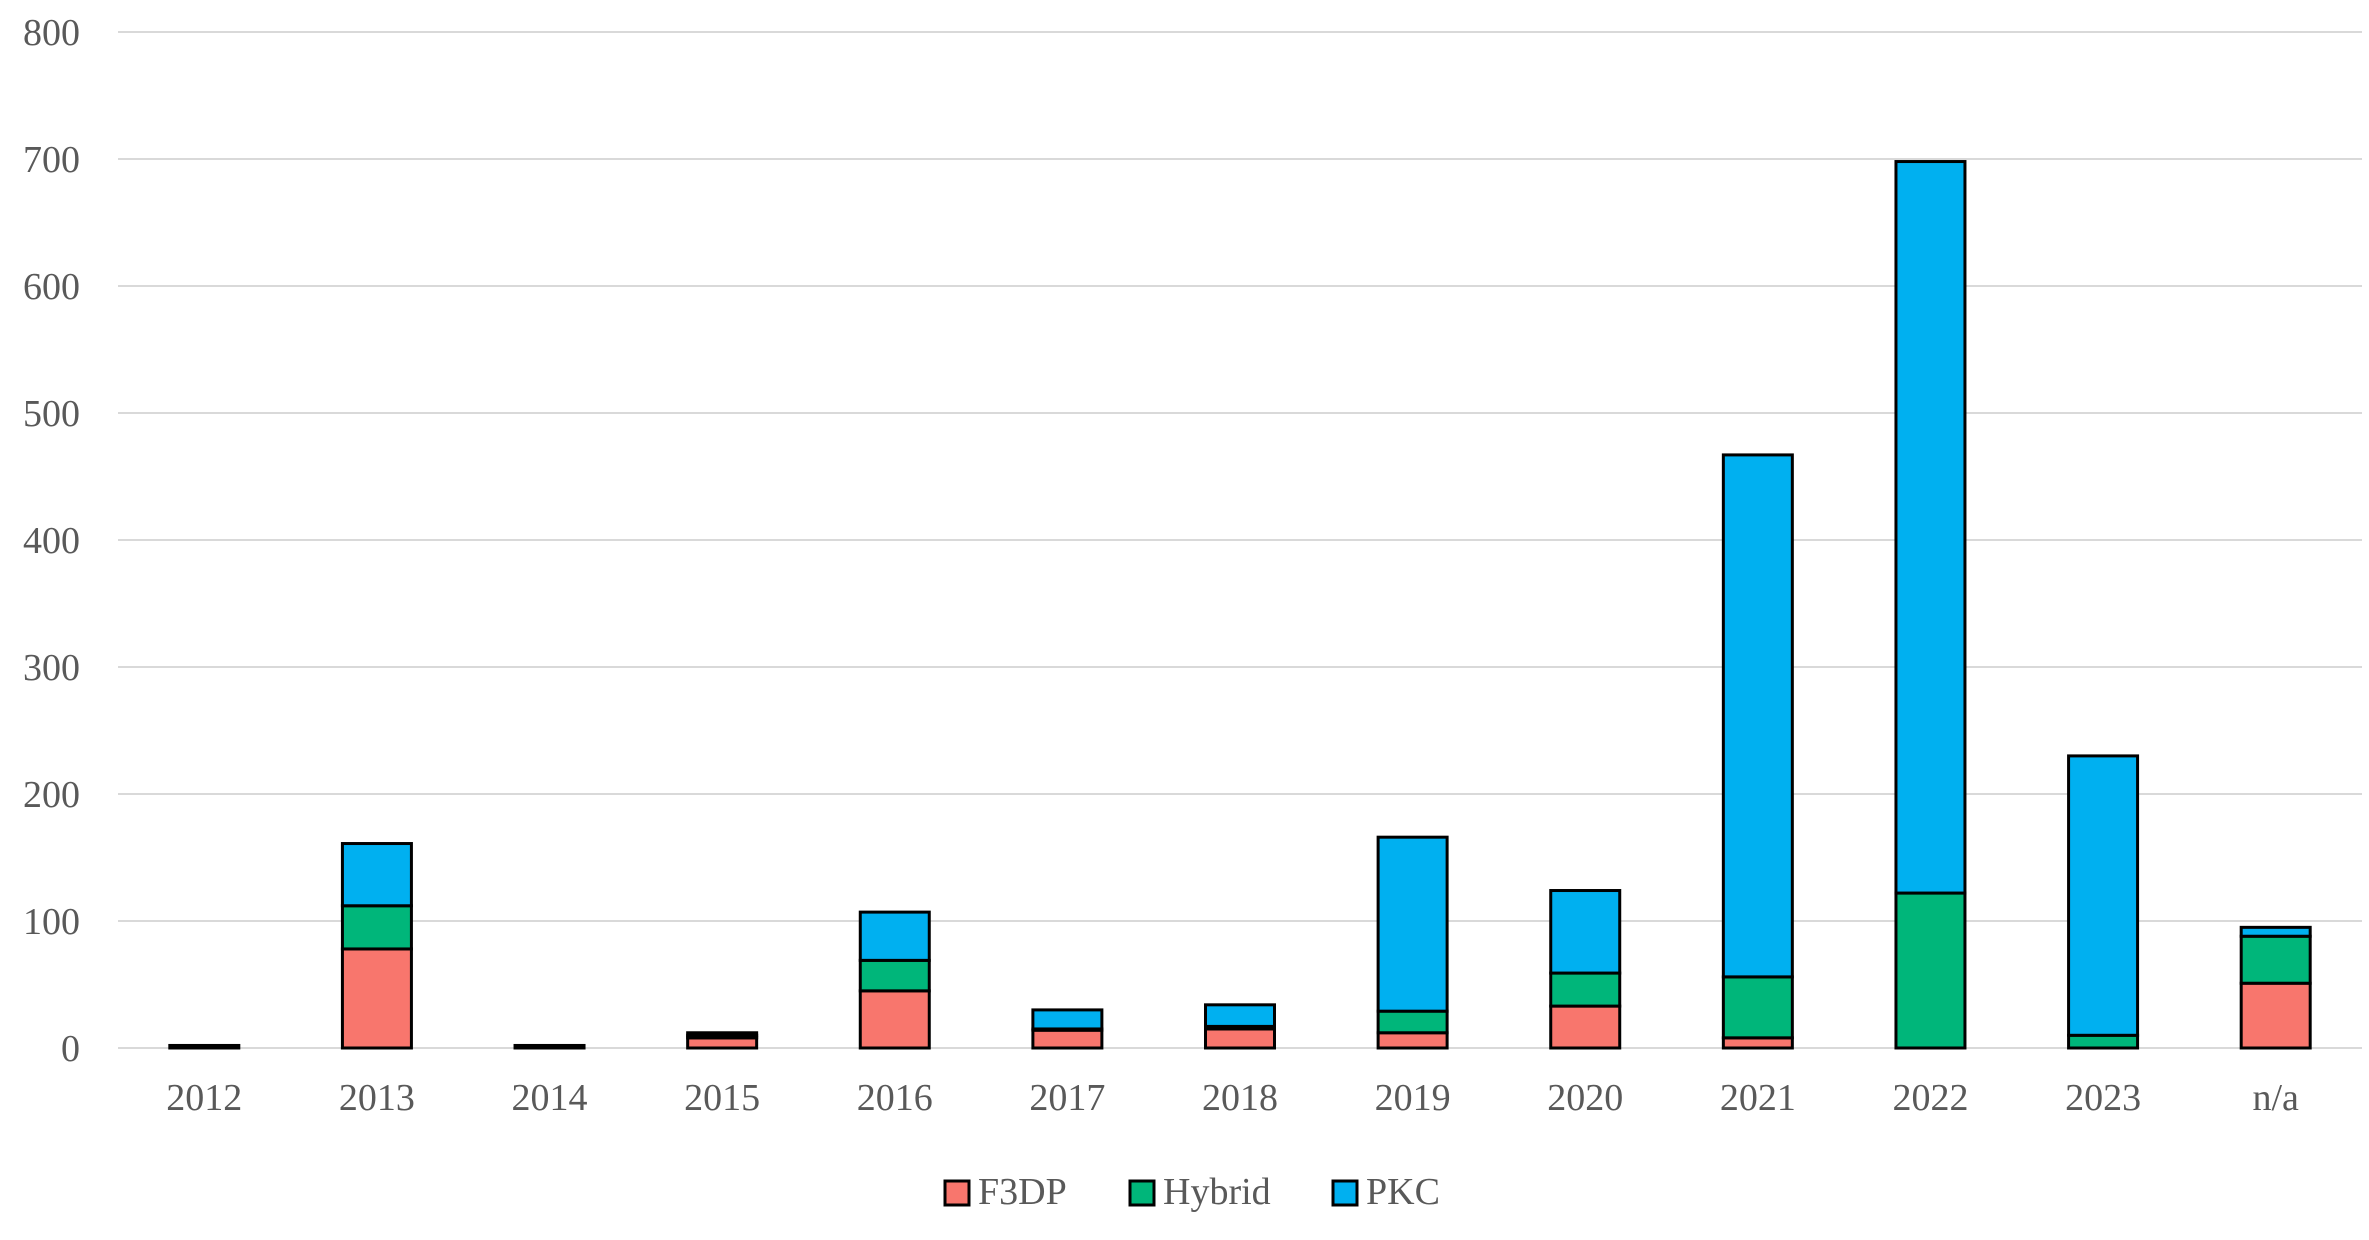 This screenshot has width=2369, height=1240. Describe the element at coordinates (895, 1098) in the screenshot. I see `x-tick-label: 2016` at that location.